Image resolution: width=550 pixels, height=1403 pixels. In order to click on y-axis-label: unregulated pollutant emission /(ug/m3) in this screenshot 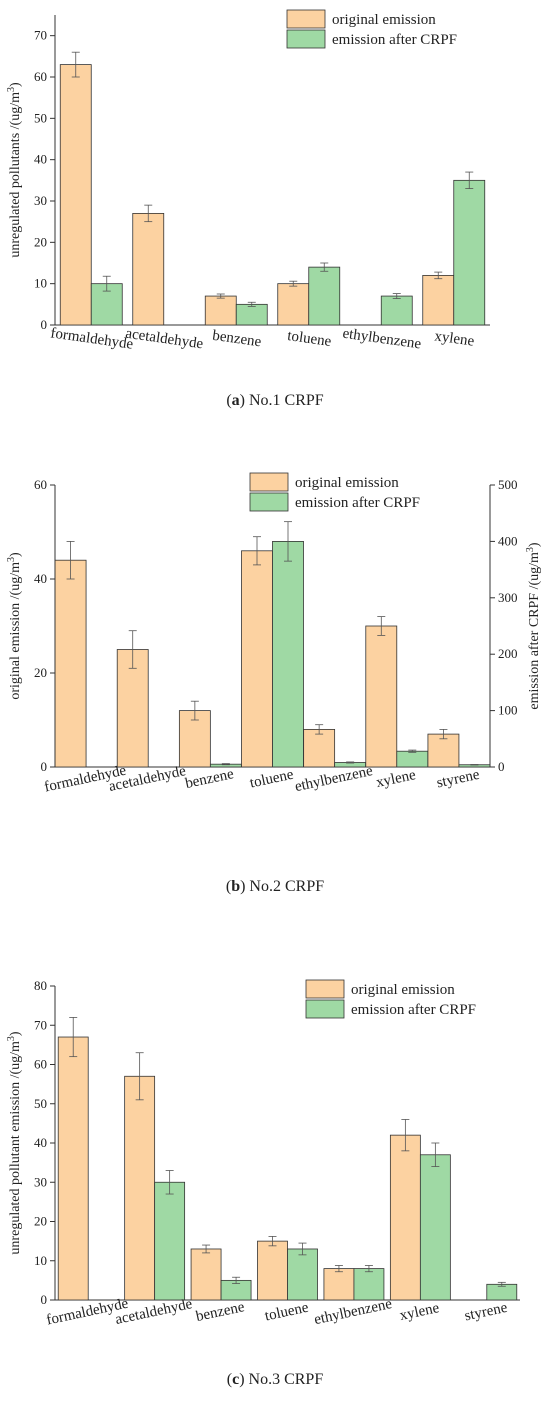, I will do `click(15, 1142)`.